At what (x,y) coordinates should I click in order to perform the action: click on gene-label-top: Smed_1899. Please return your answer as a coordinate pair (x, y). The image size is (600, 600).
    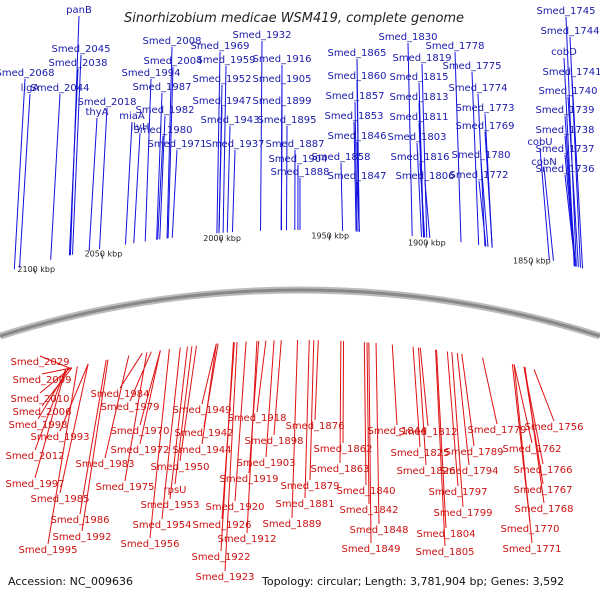
    Looking at the image, I should click on (281, 101).